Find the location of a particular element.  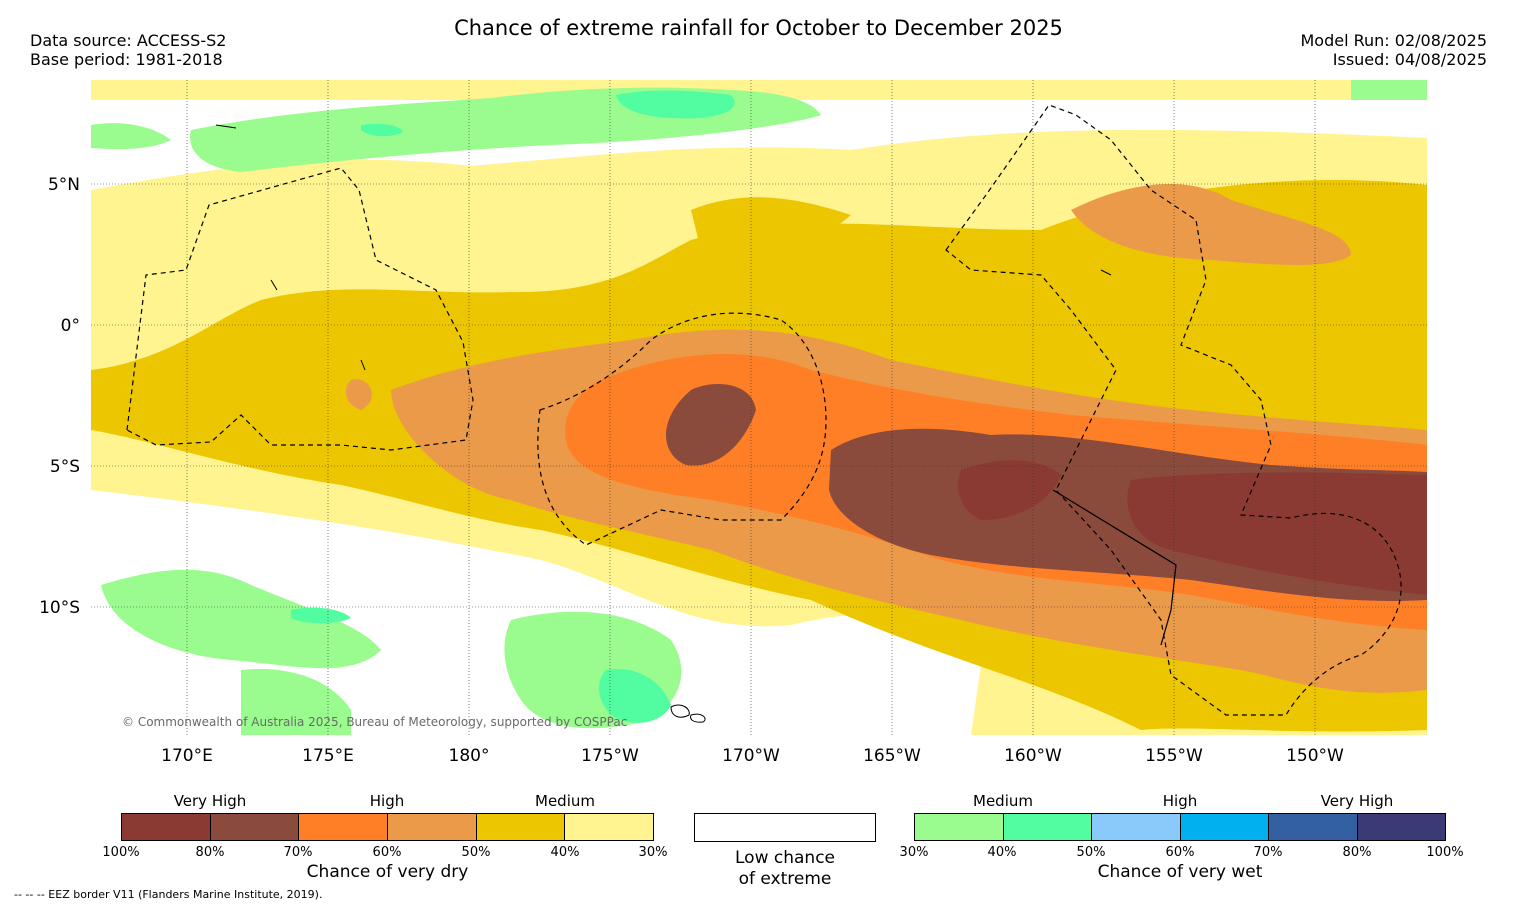

dry-tick-70: 70% is located at coordinates (298, 852).